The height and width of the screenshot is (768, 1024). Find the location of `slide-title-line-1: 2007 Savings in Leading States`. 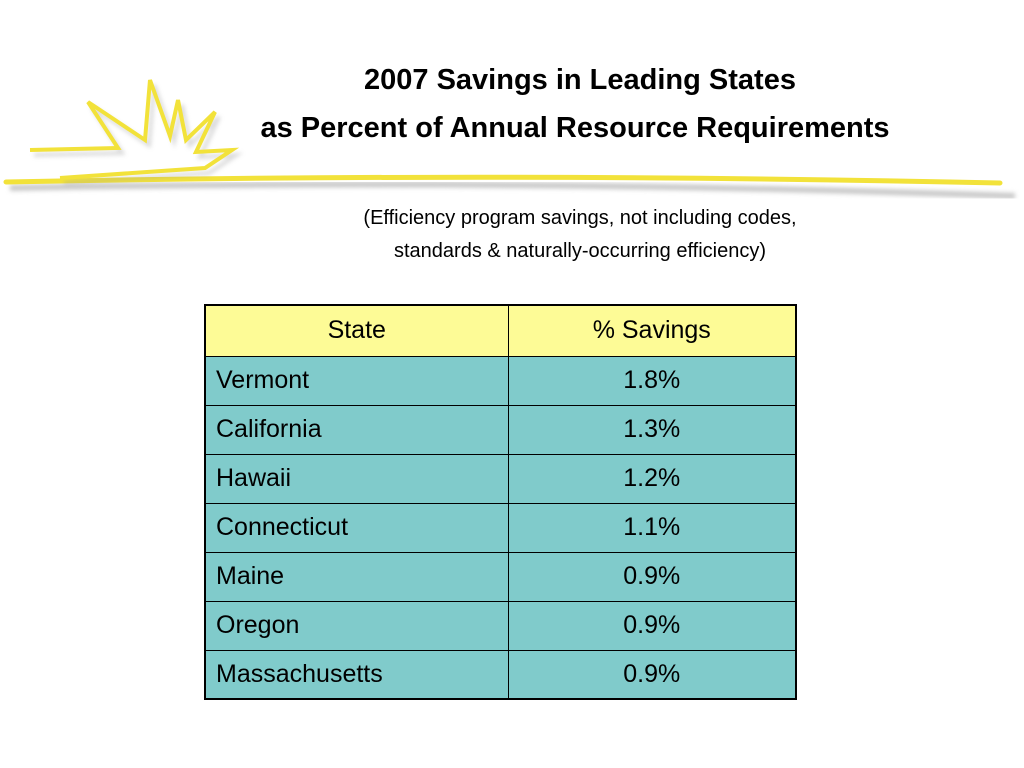

slide-title-line-1: 2007 Savings in Leading States is located at coordinates (580, 80).